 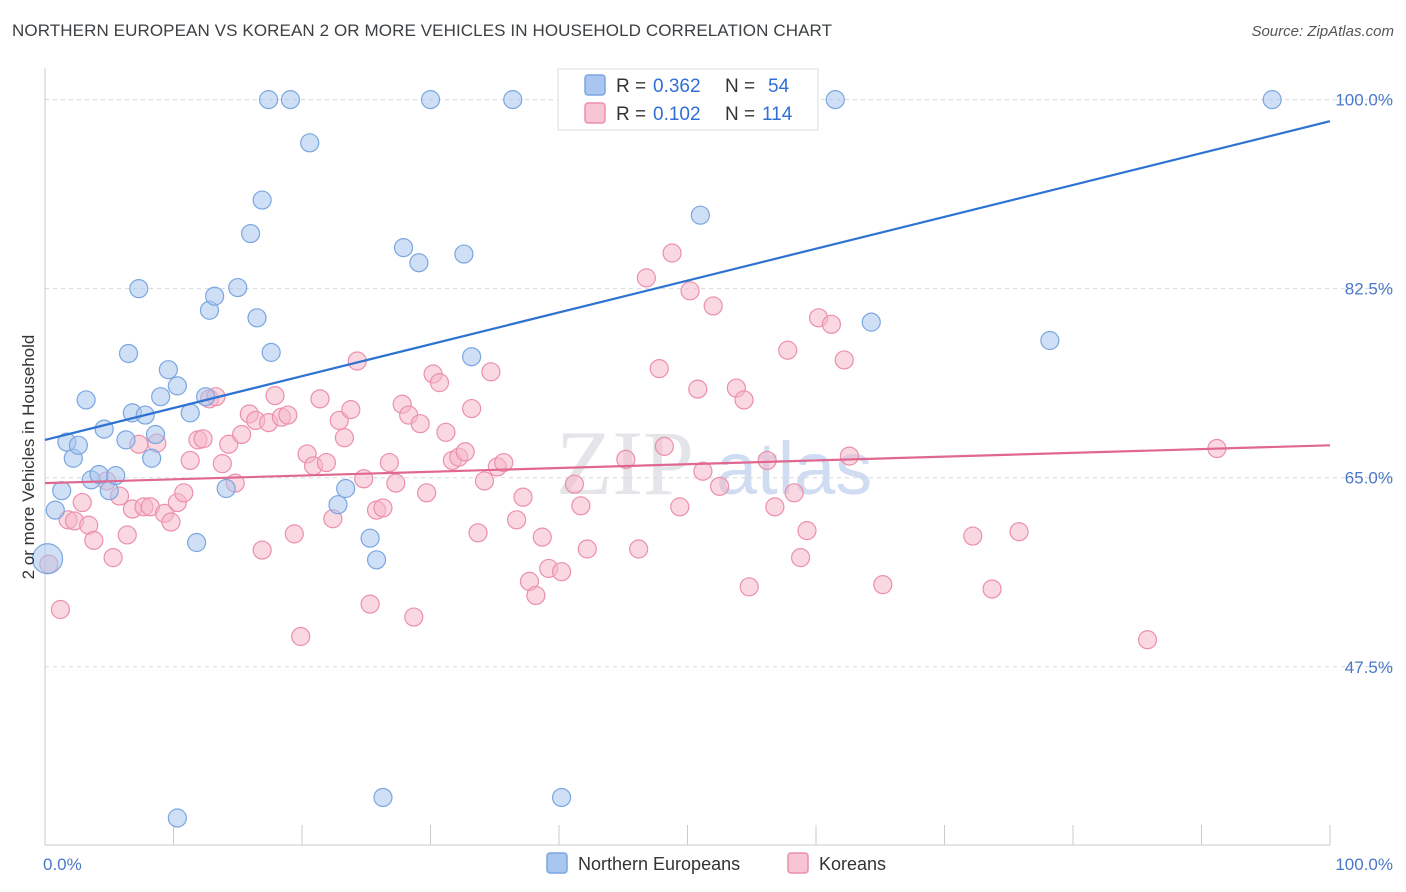 What do you see at coordinates (1364, 864) in the screenshot?
I see `x-tick-label: 100.0%` at bounding box center [1364, 864].